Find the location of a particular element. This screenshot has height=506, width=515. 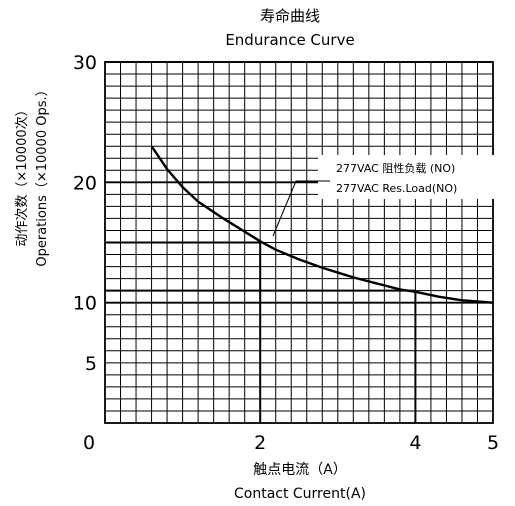

annotation-leader is located at coordinates (301, 208).